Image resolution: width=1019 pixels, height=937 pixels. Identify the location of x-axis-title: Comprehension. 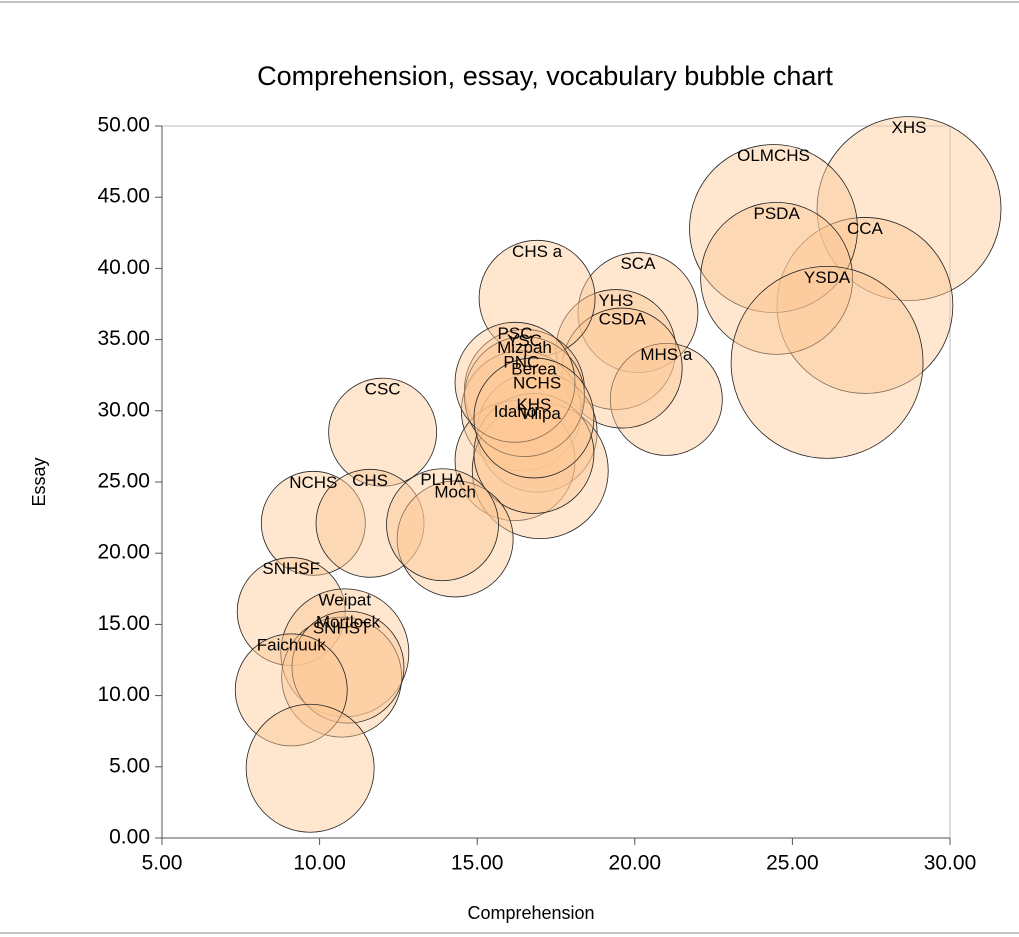
(530, 913).